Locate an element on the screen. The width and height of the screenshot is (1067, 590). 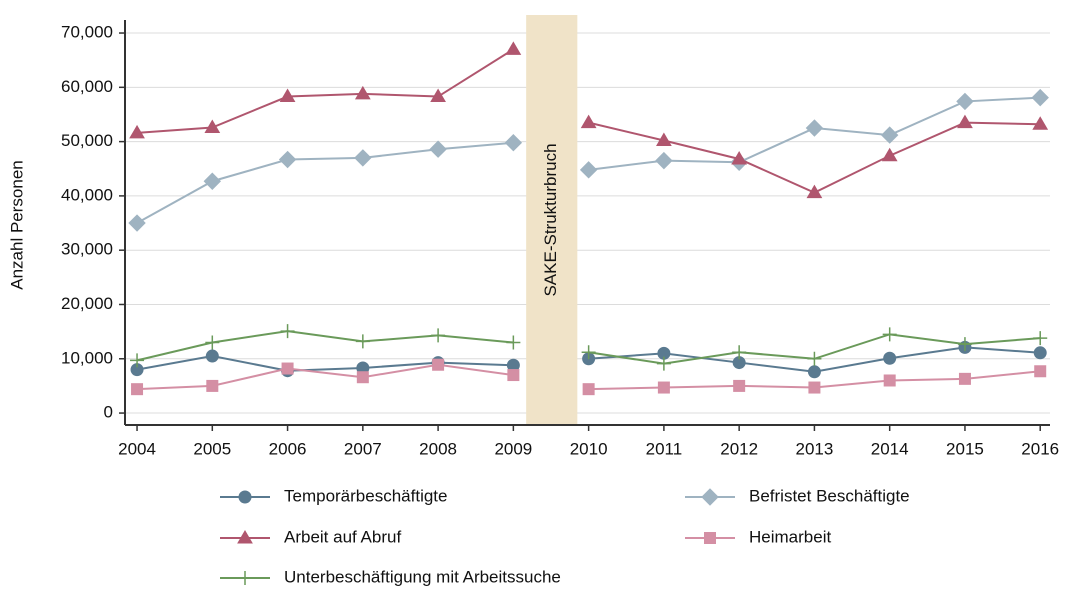
annotation-label: SAKE-Strukturbruch is located at coordinates (550, 219).